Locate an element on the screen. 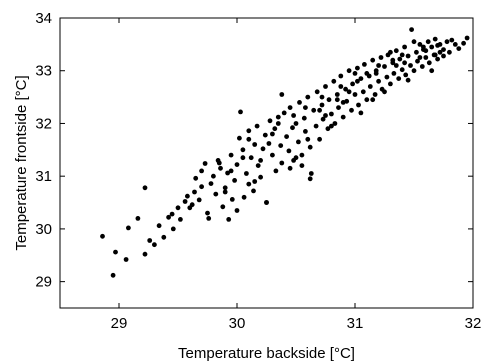 Image resolution: width=482 pixels, height=364 pixels. x-tick-label: 31 is located at coordinates (355, 323).